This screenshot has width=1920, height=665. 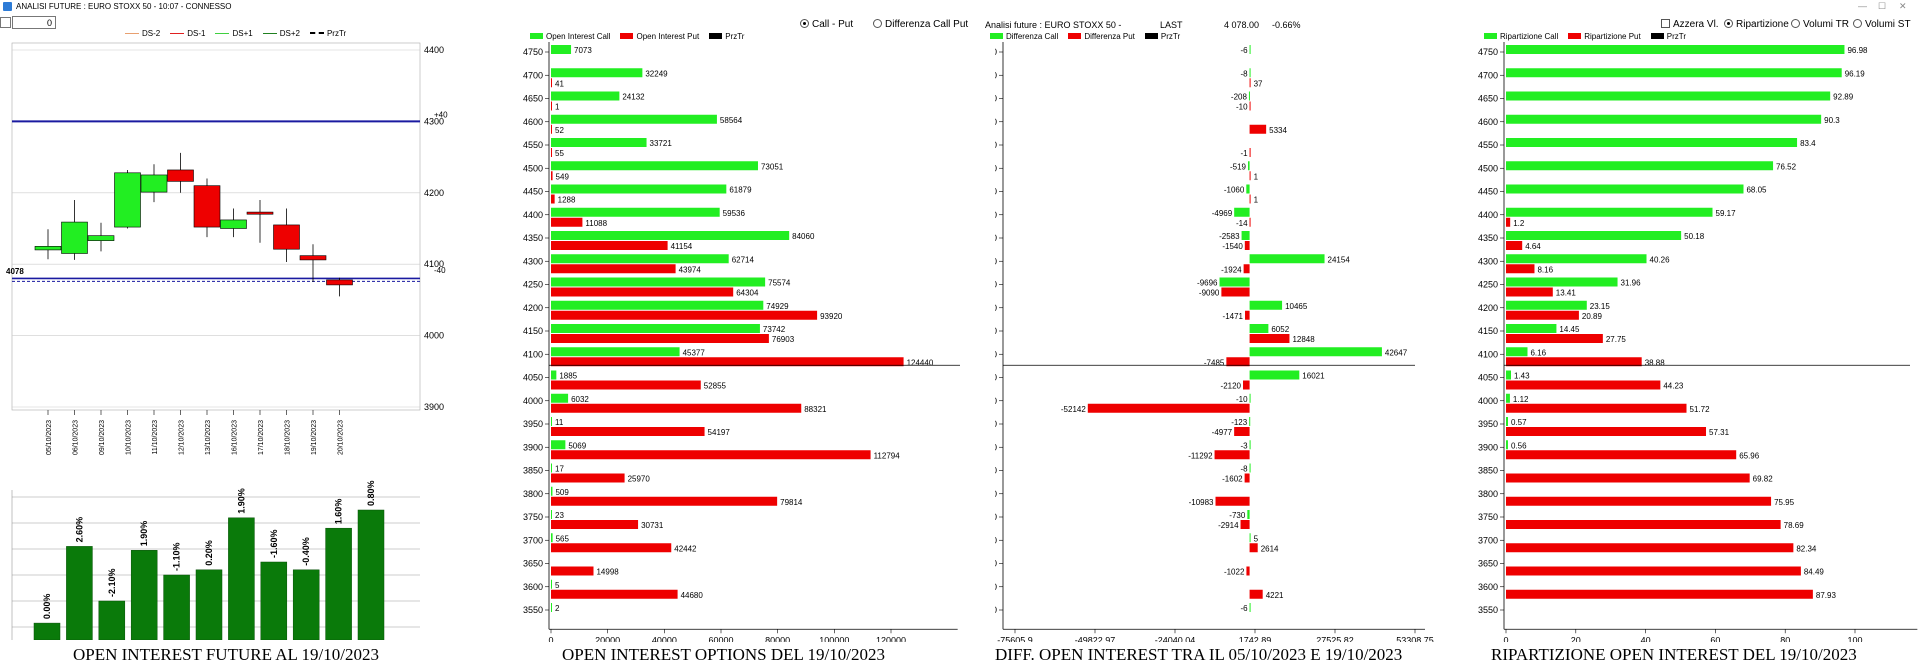 I want to click on call-value-label: -6, so click(x=1244, y=50).